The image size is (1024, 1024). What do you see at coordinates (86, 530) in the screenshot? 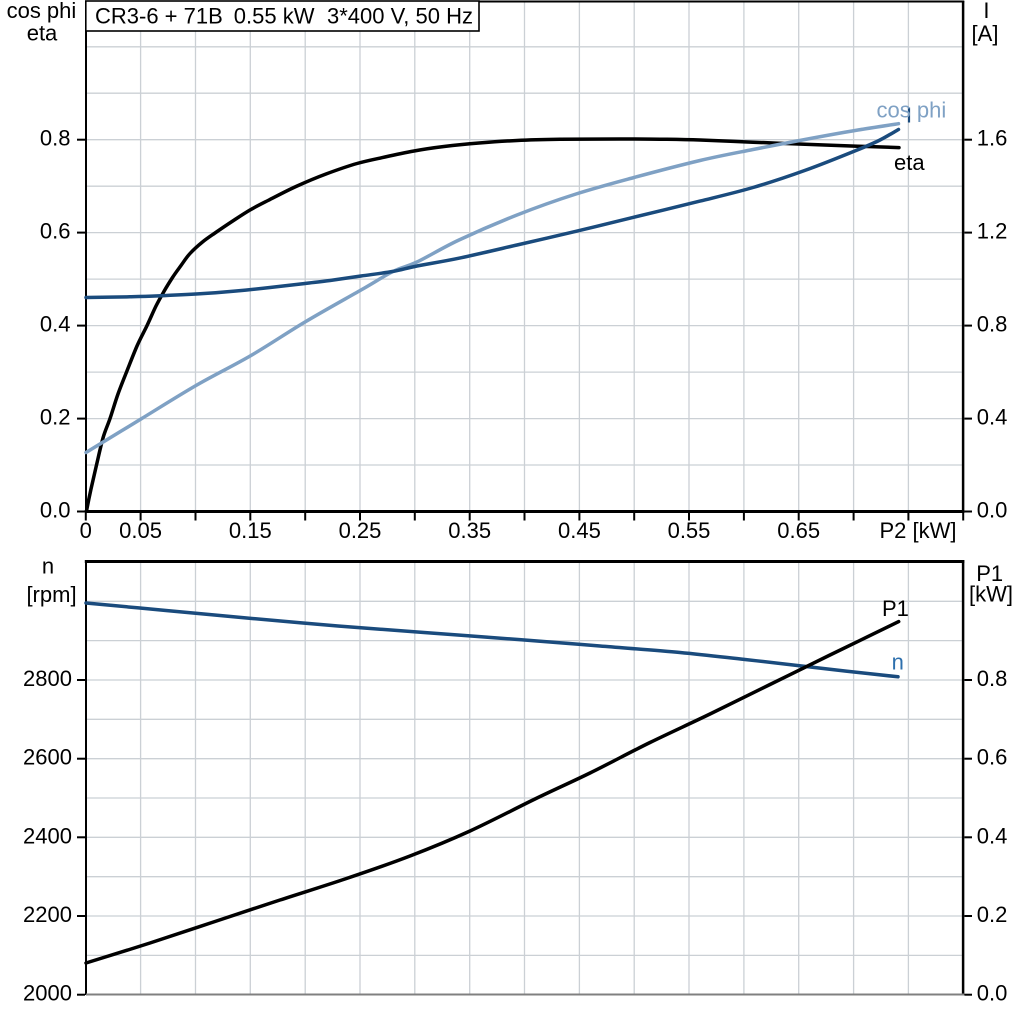
I see `svg-text: 0` at bounding box center [86, 530].